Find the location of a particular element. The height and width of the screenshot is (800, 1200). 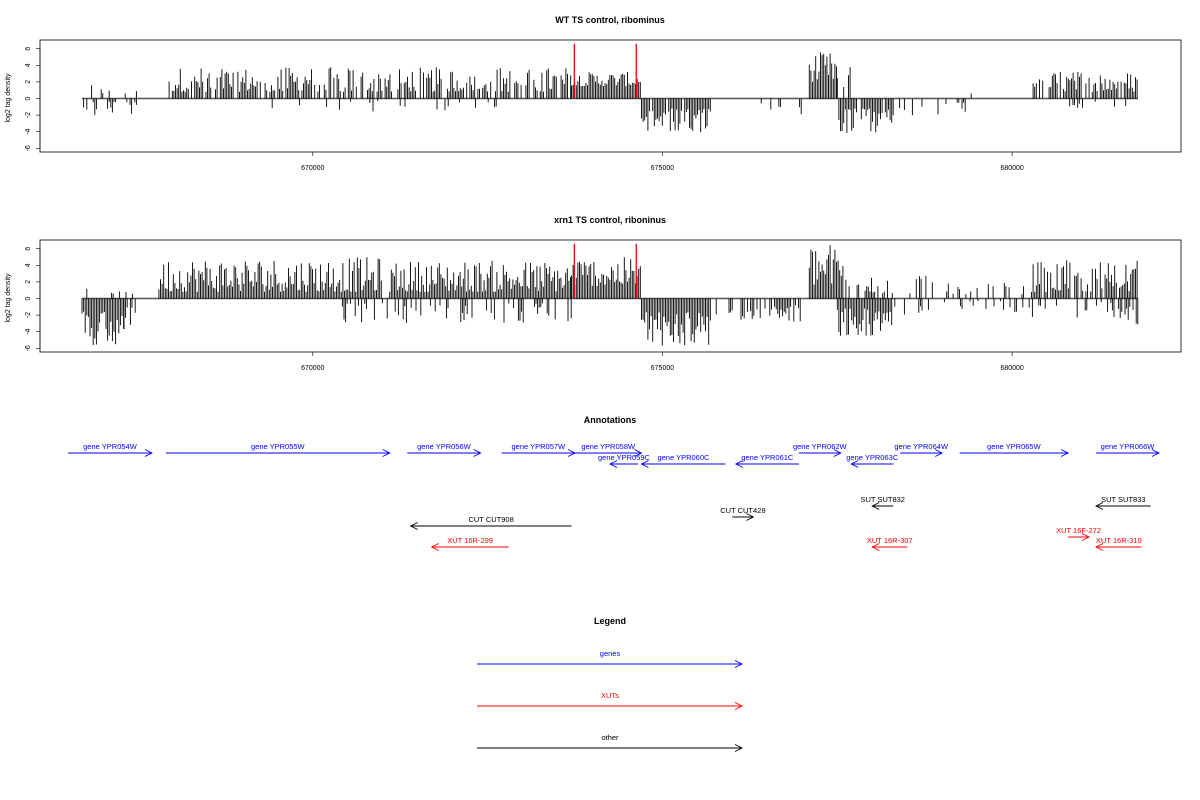

feature-label: gene YPR066W is located at coordinates (1128, 446).